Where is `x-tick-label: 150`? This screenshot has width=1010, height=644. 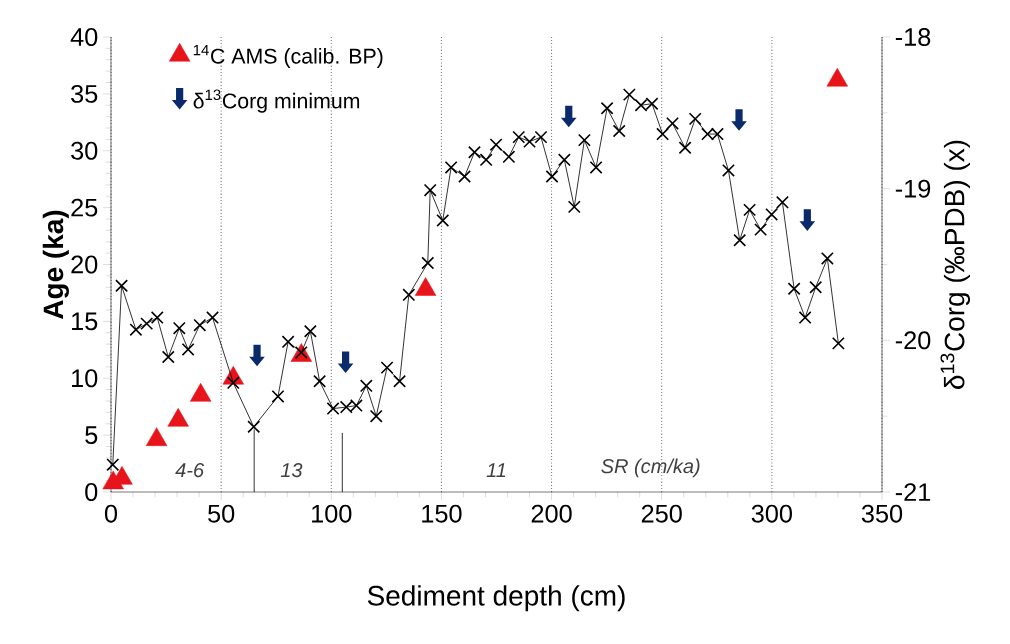 x-tick-label: 150 is located at coordinates (442, 513).